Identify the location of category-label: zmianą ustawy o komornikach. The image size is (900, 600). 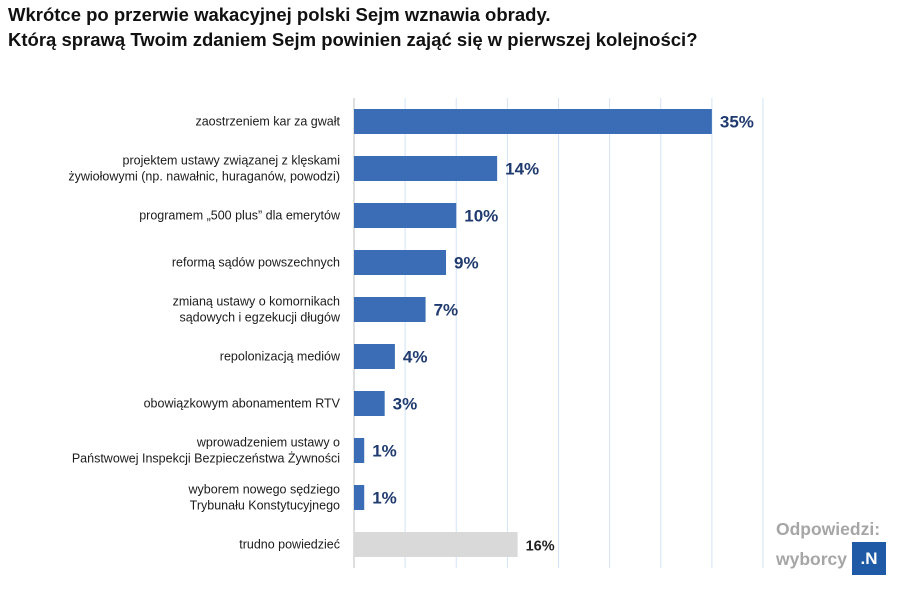
(256, 302).